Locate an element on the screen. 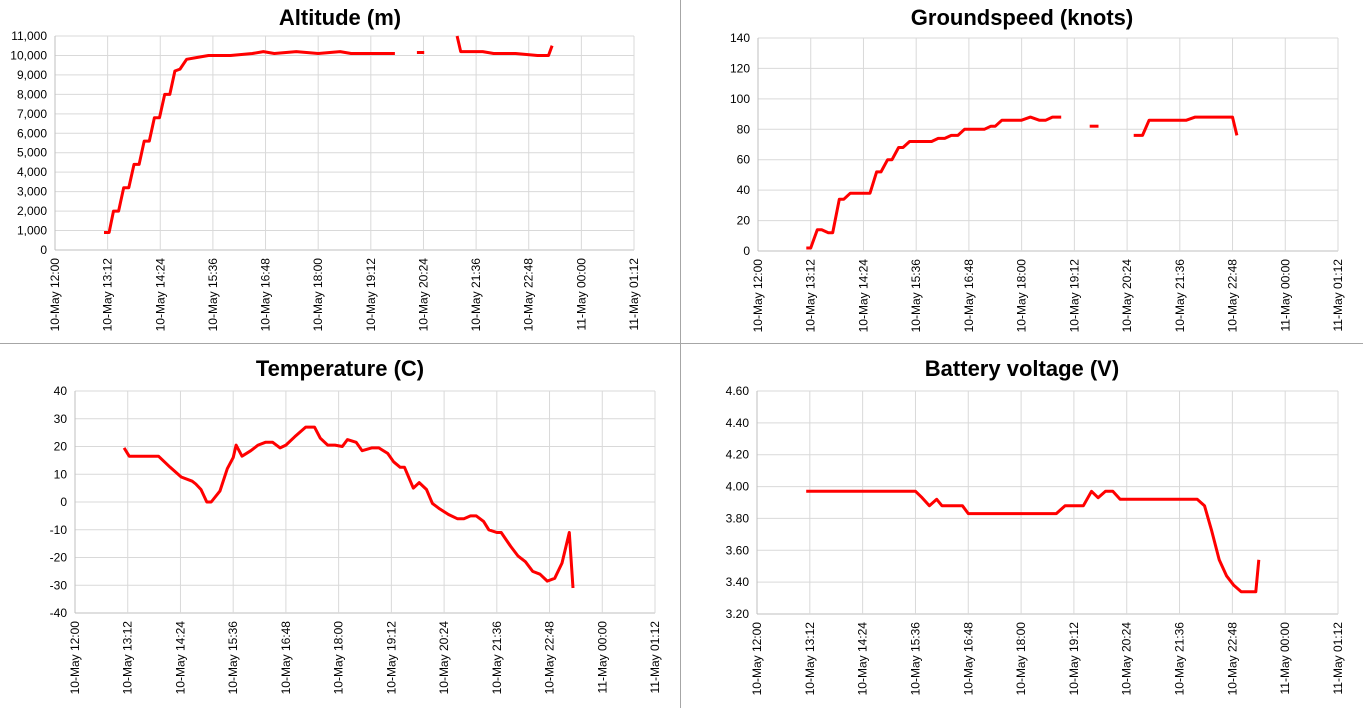  y-tick-label: 80 is located at coordinates (744, 129).